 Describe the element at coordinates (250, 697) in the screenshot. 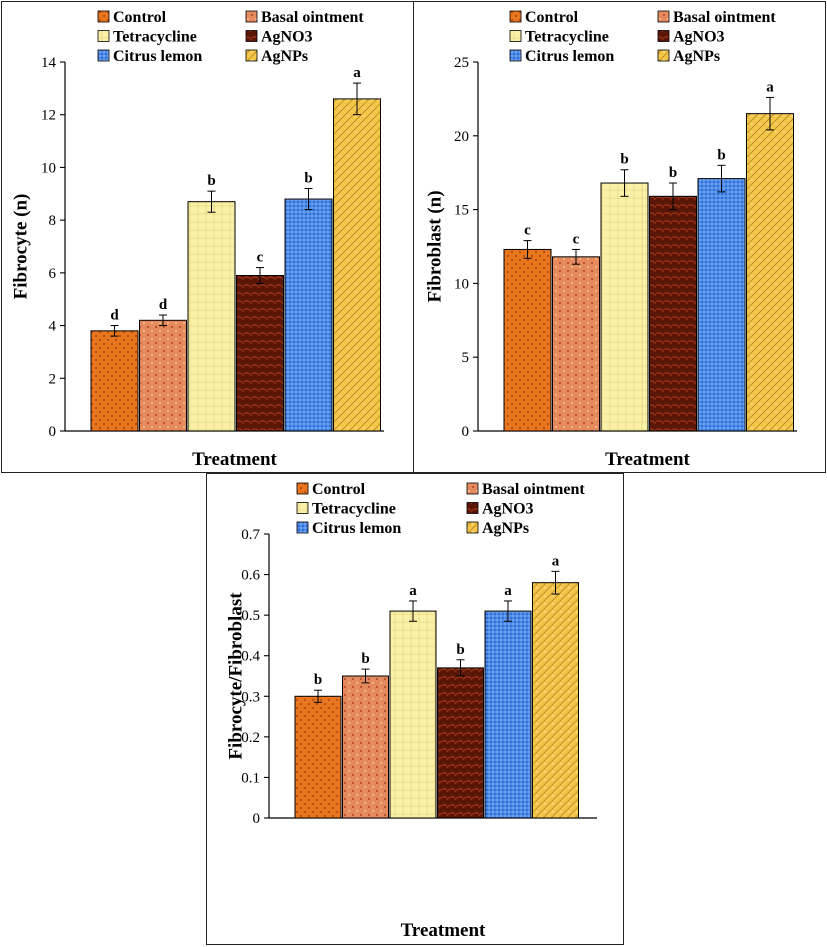

I see `y-tick-label: 0.3` at that location.